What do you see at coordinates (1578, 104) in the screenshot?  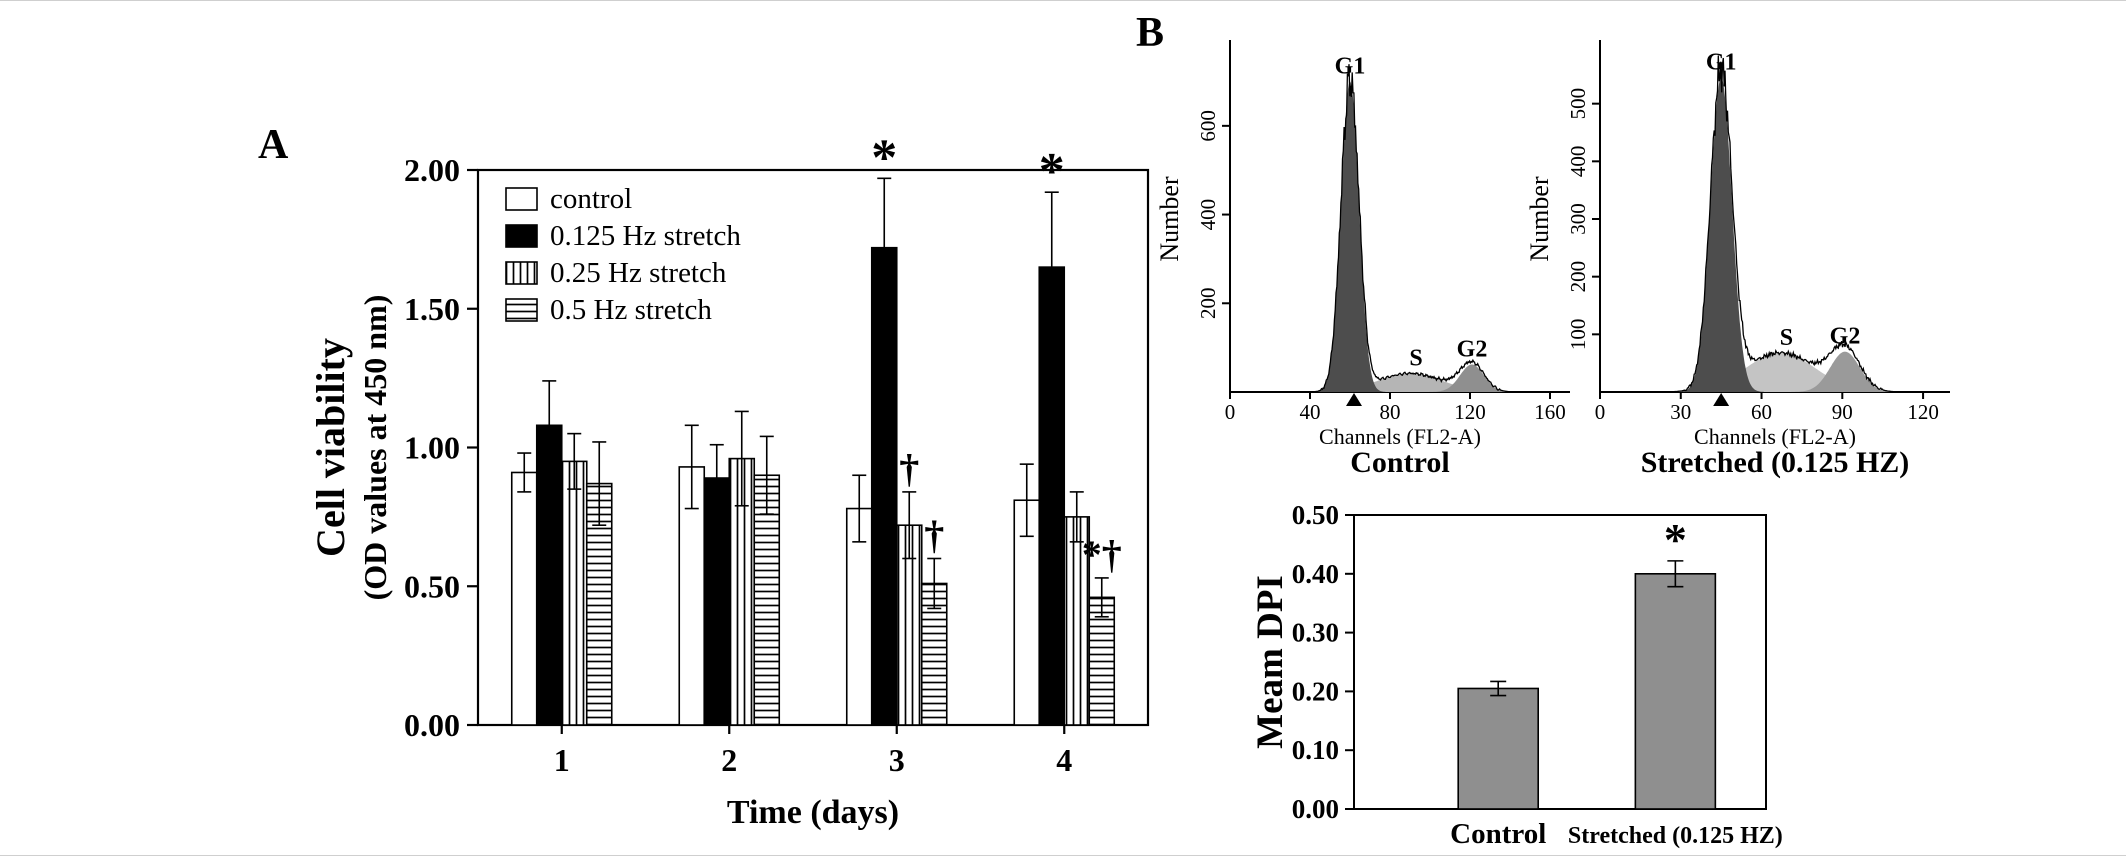 I see `svg-text: 500` at bounding box center [1578, 104].